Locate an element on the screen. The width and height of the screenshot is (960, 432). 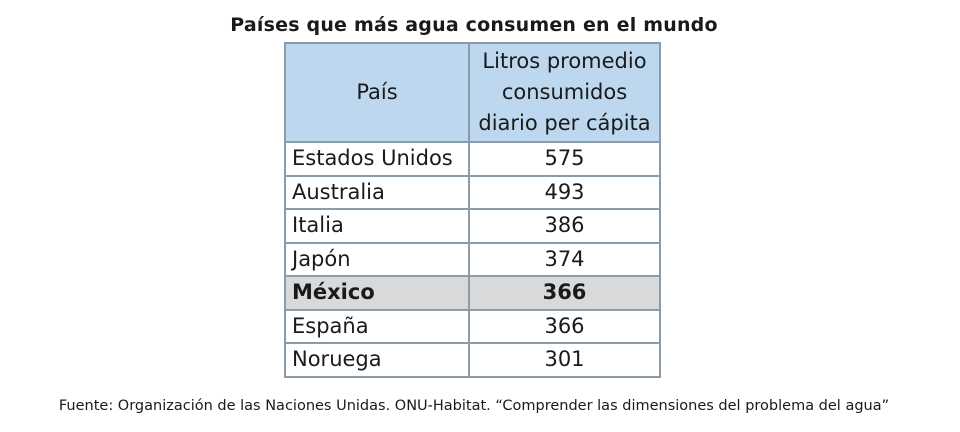
country-cell: Italia is located at coordinates (377, 226).